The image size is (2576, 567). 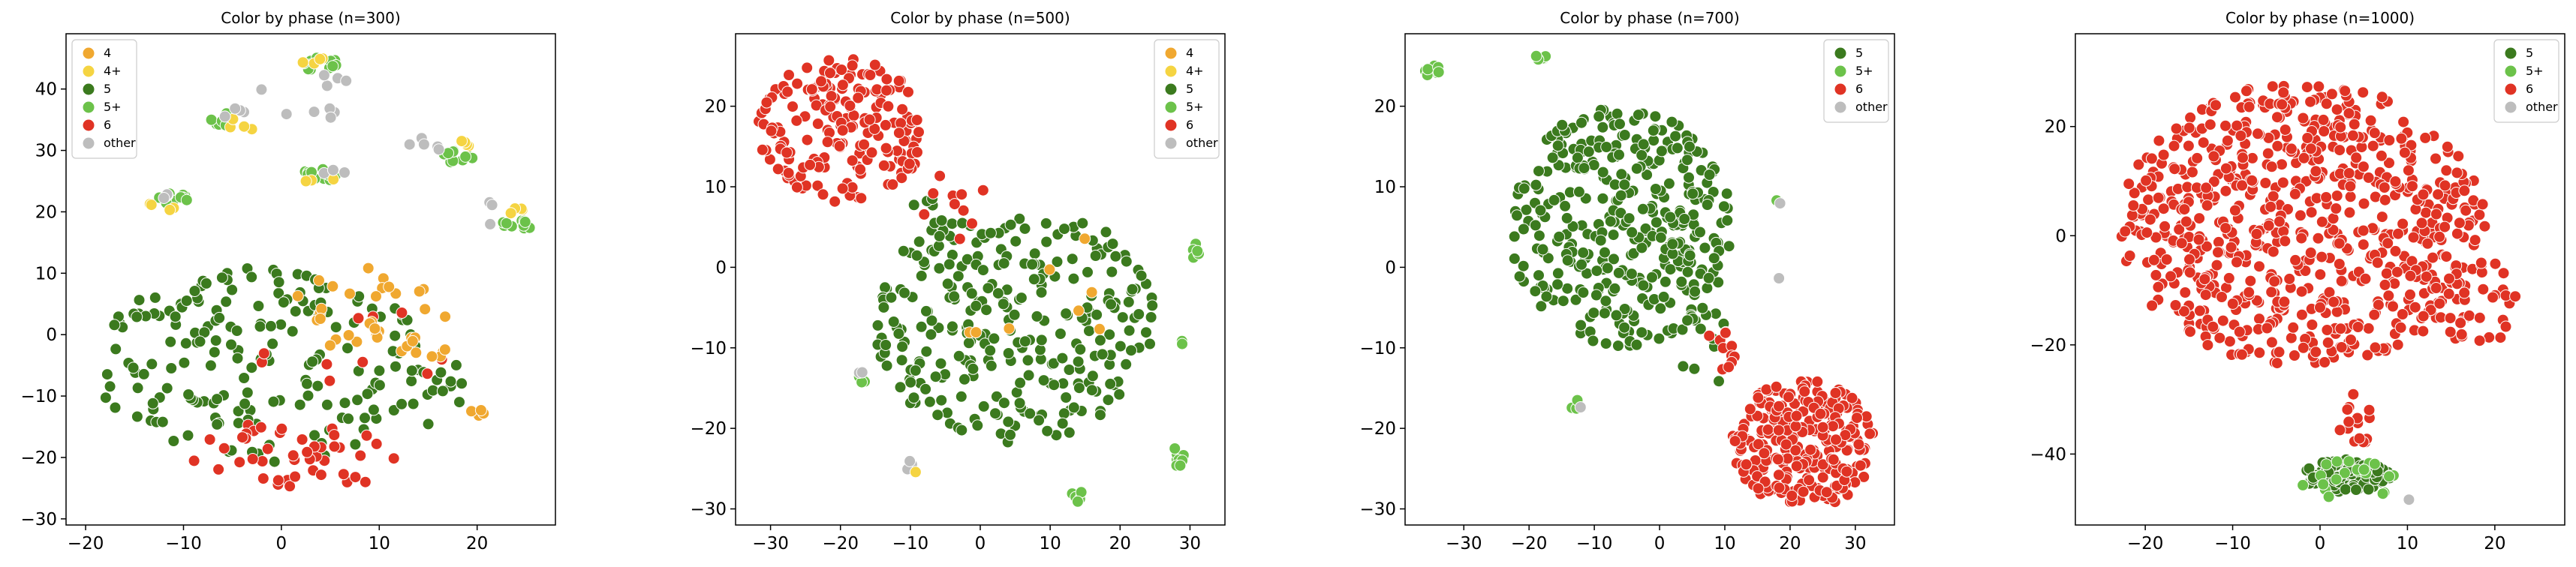 What do you see at coordinates (1871, 107) in the screenshot?
I see `legend-label: other` at bounding box center [1871, 107].